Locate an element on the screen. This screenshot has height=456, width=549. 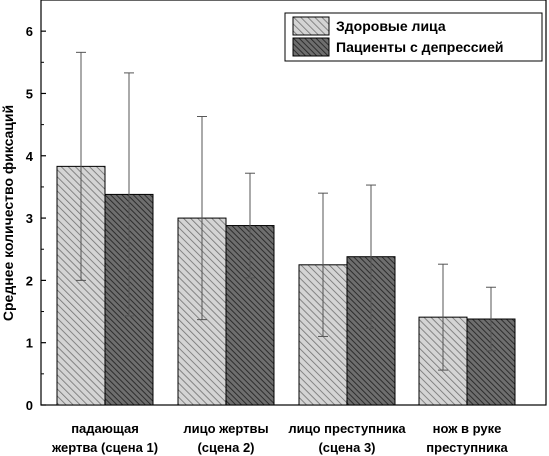
x-category-label: лицо жертвы is located at coordinates (225, 428).